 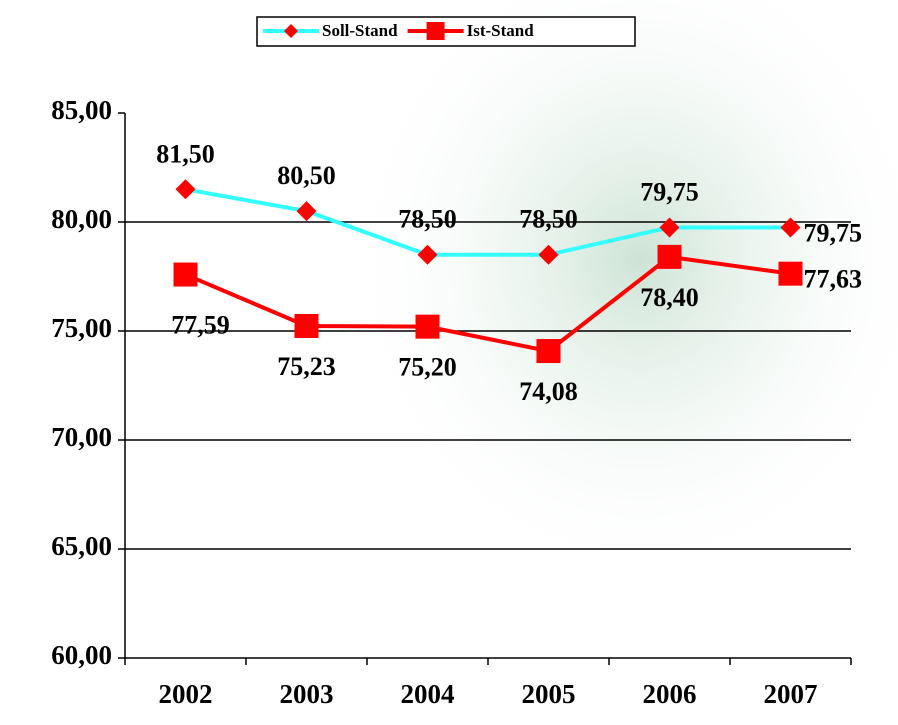 I want to click on value-label: 80,50, so click(x=306, y=175).